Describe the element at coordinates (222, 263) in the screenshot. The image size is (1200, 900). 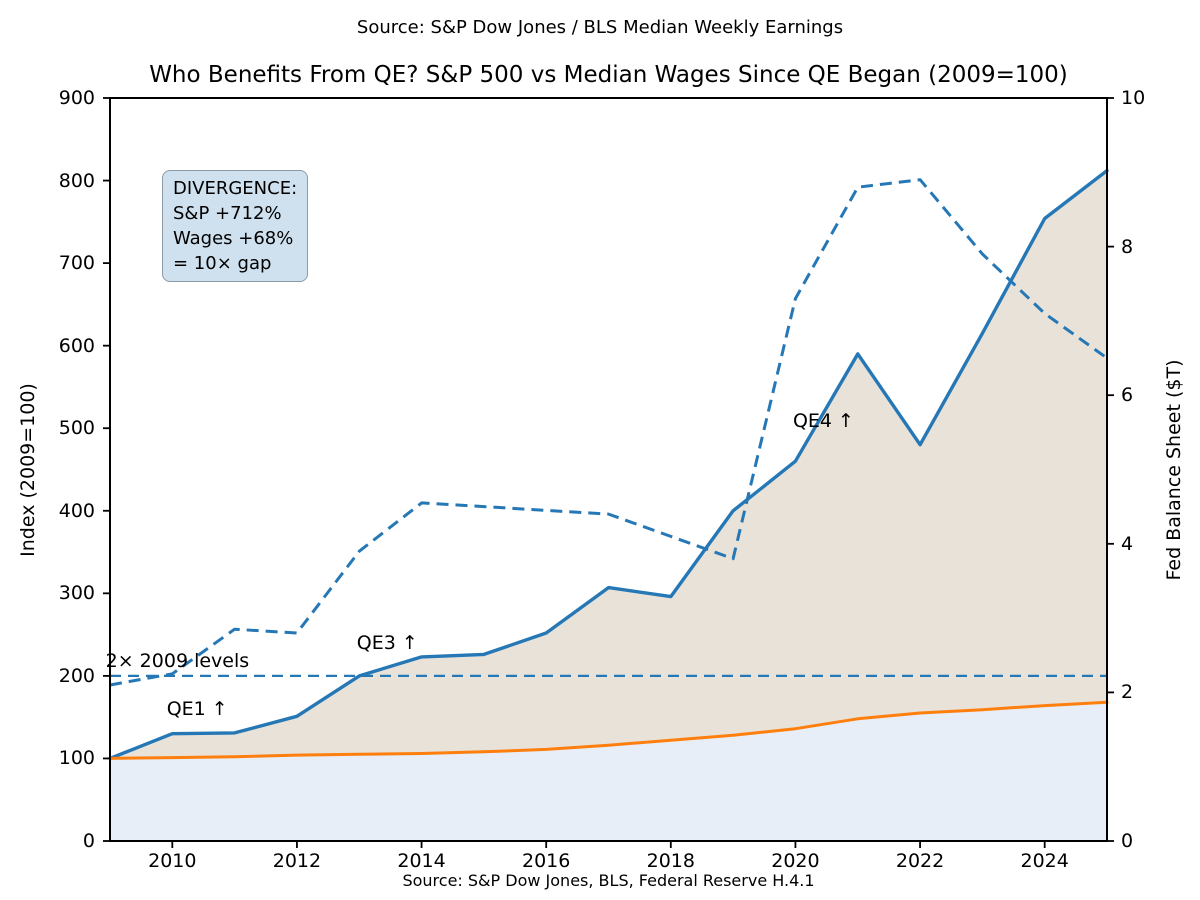
I see `note-line: = 10× gap` at that location.